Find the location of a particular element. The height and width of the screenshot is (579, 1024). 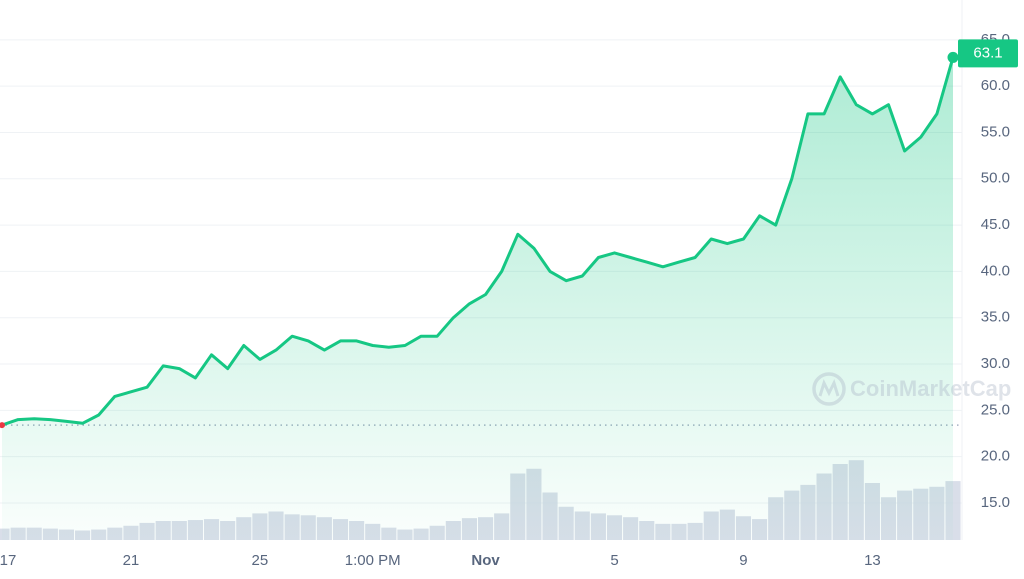

y-tick-label: 25.0 is located at coordinates (995, 409).